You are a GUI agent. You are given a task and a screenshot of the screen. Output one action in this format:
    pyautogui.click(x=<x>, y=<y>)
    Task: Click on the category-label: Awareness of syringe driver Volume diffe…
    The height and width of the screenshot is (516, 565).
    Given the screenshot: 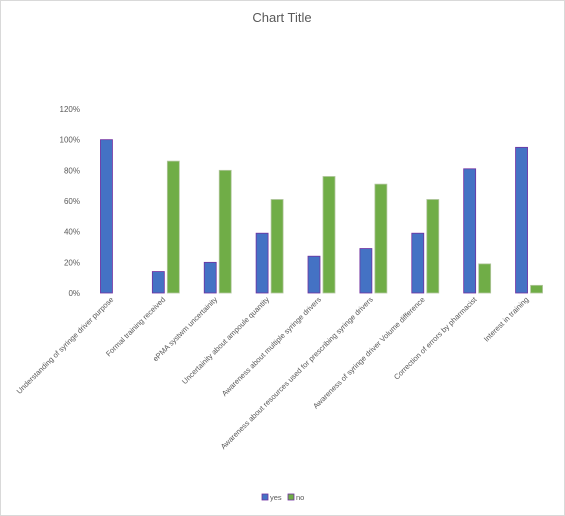 What is the action you would take?
    pyautogui.click(x=369, y=353)
    